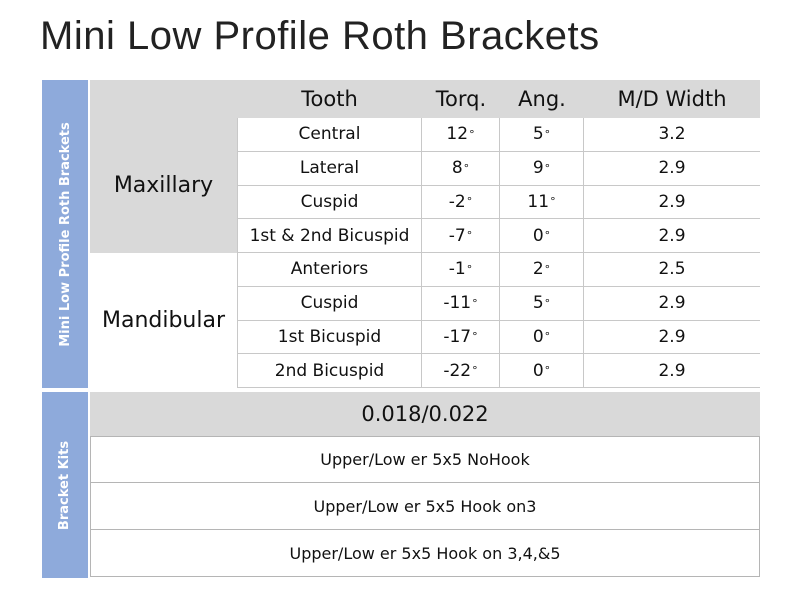  Describe the element at coordinates (425, 459) in the screenshot. I see `kit-row: Upper/Low er 5x5 NoHook` at that location.